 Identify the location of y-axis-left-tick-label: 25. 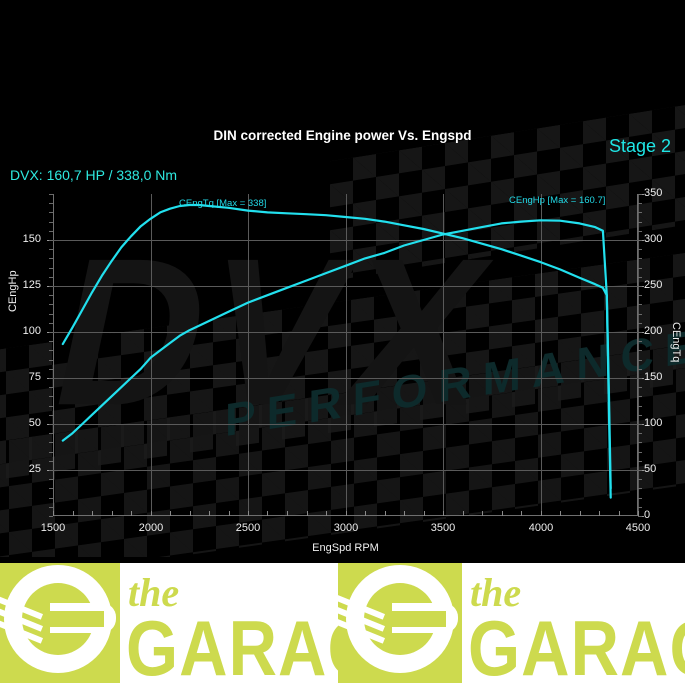
(34, 469).